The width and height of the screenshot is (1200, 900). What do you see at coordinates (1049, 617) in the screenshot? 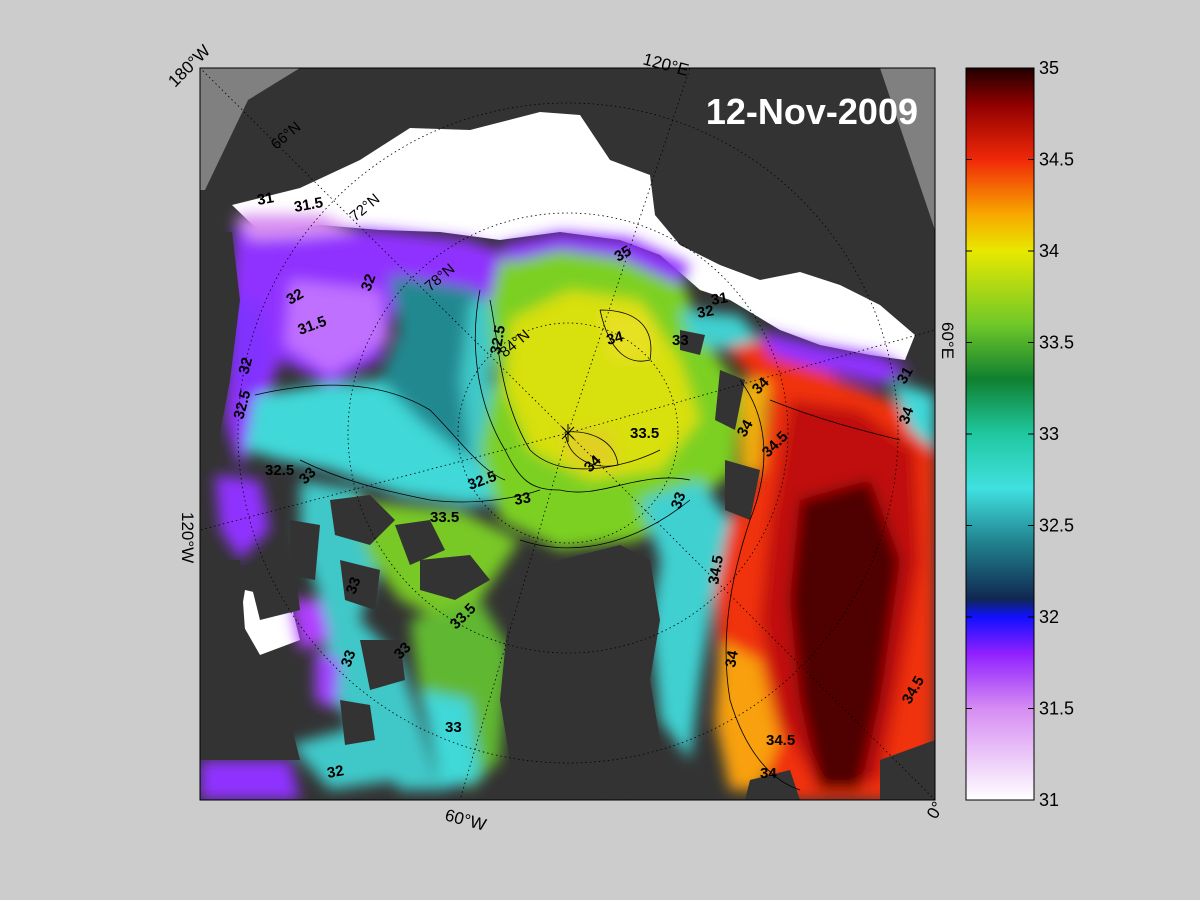
I see `colorbar-tick-label: 32` at bounding box center [1049, 617].